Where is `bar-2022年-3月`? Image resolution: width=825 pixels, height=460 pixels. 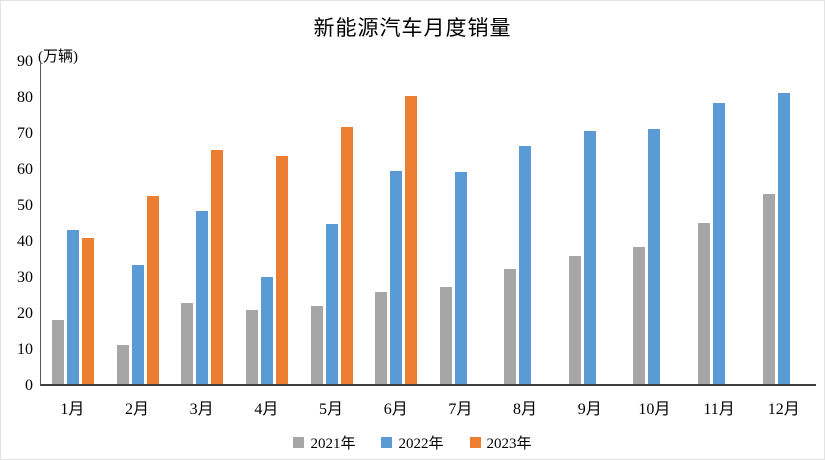
bar-2022年-3月 is located at coordinates (202, 297).